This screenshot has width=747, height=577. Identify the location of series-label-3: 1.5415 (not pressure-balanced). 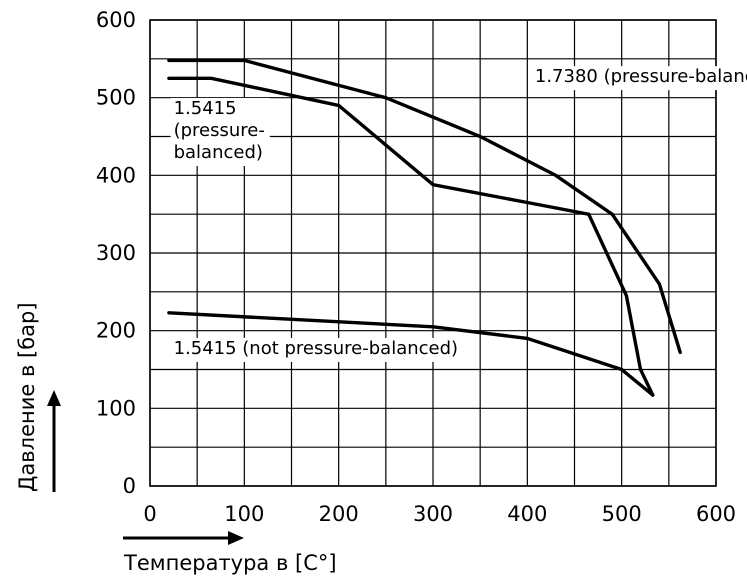
(317, 349).